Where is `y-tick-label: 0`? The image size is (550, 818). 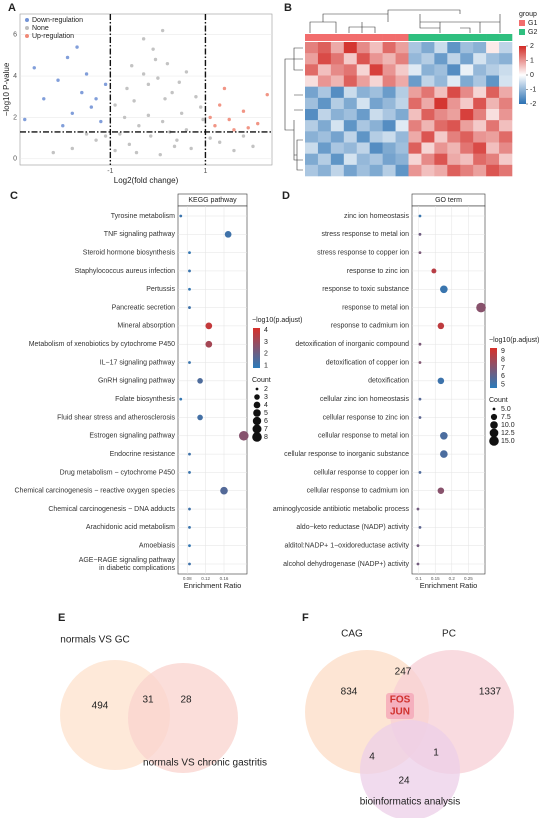 y-tick-label: 0 is located at coordinates (15, 159).